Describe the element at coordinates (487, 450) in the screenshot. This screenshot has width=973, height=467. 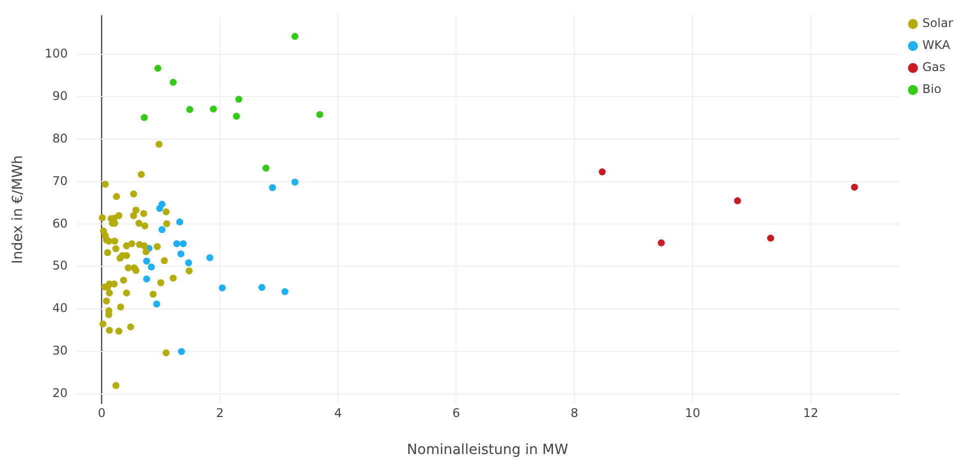
I see `x-axis-title: Nominalleistung in MW` at that location.